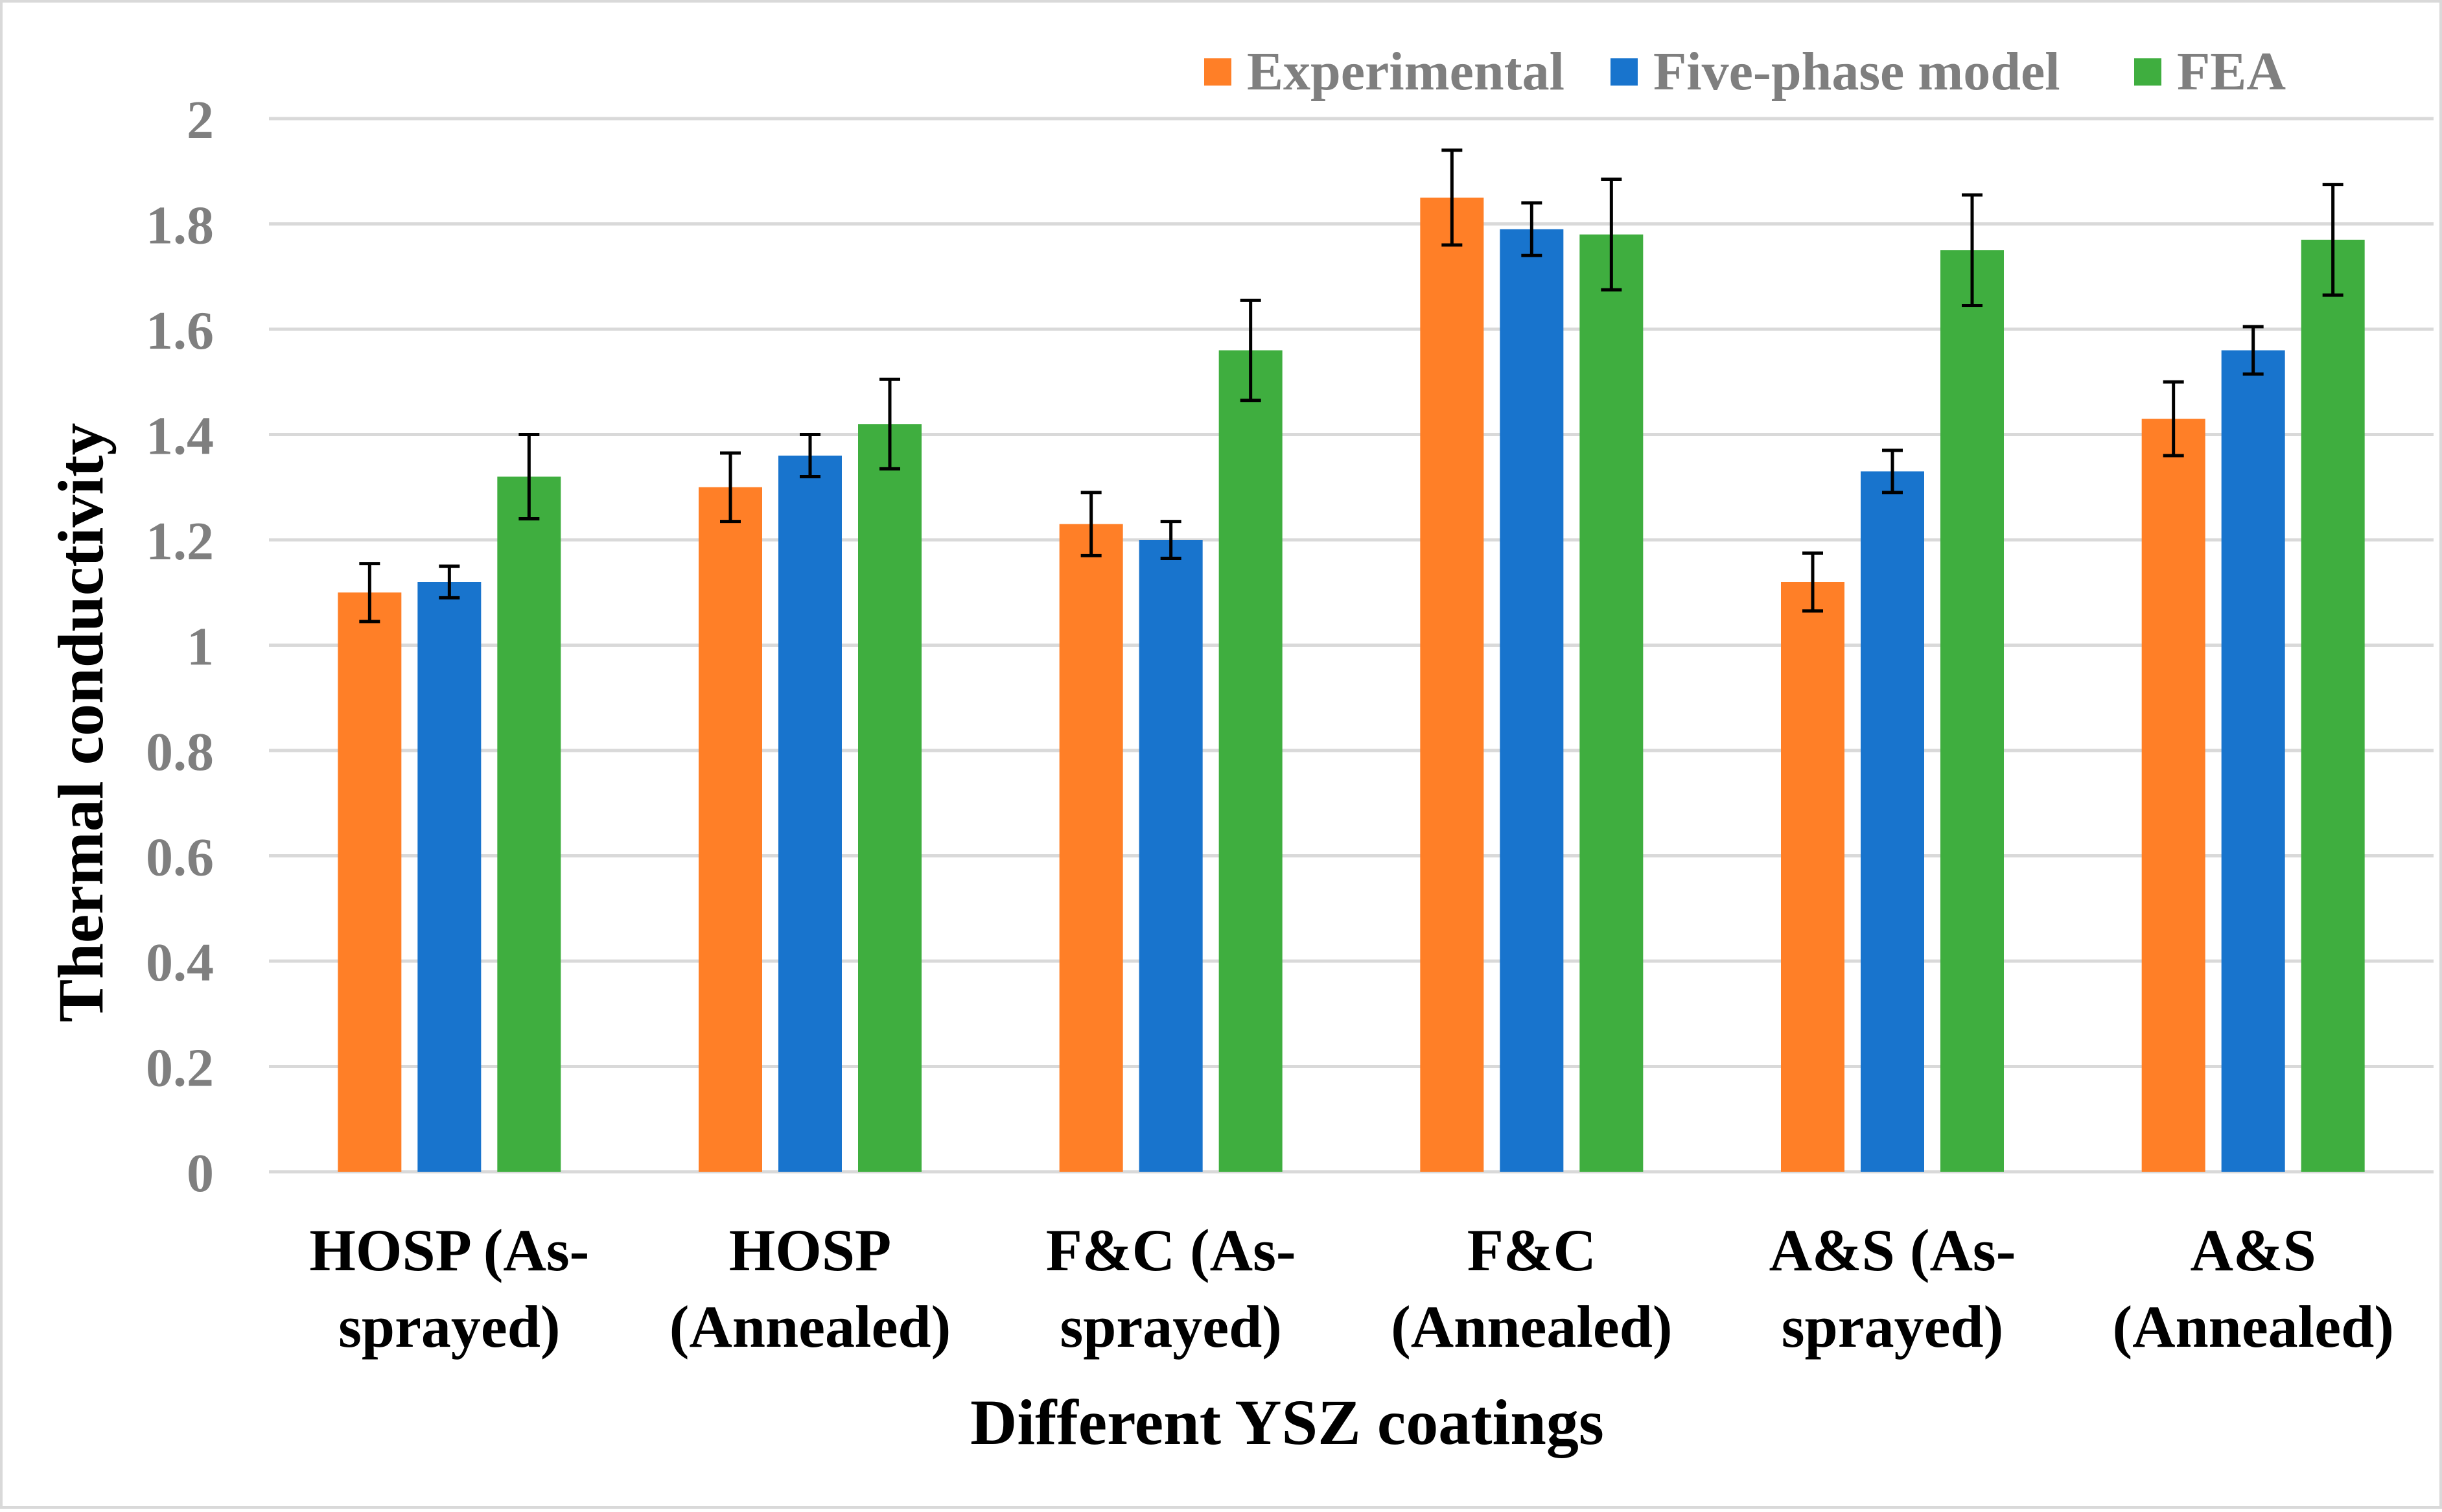  I want to click on legend-item-five-phase-model: Five-phase model, so click(1836, 71).